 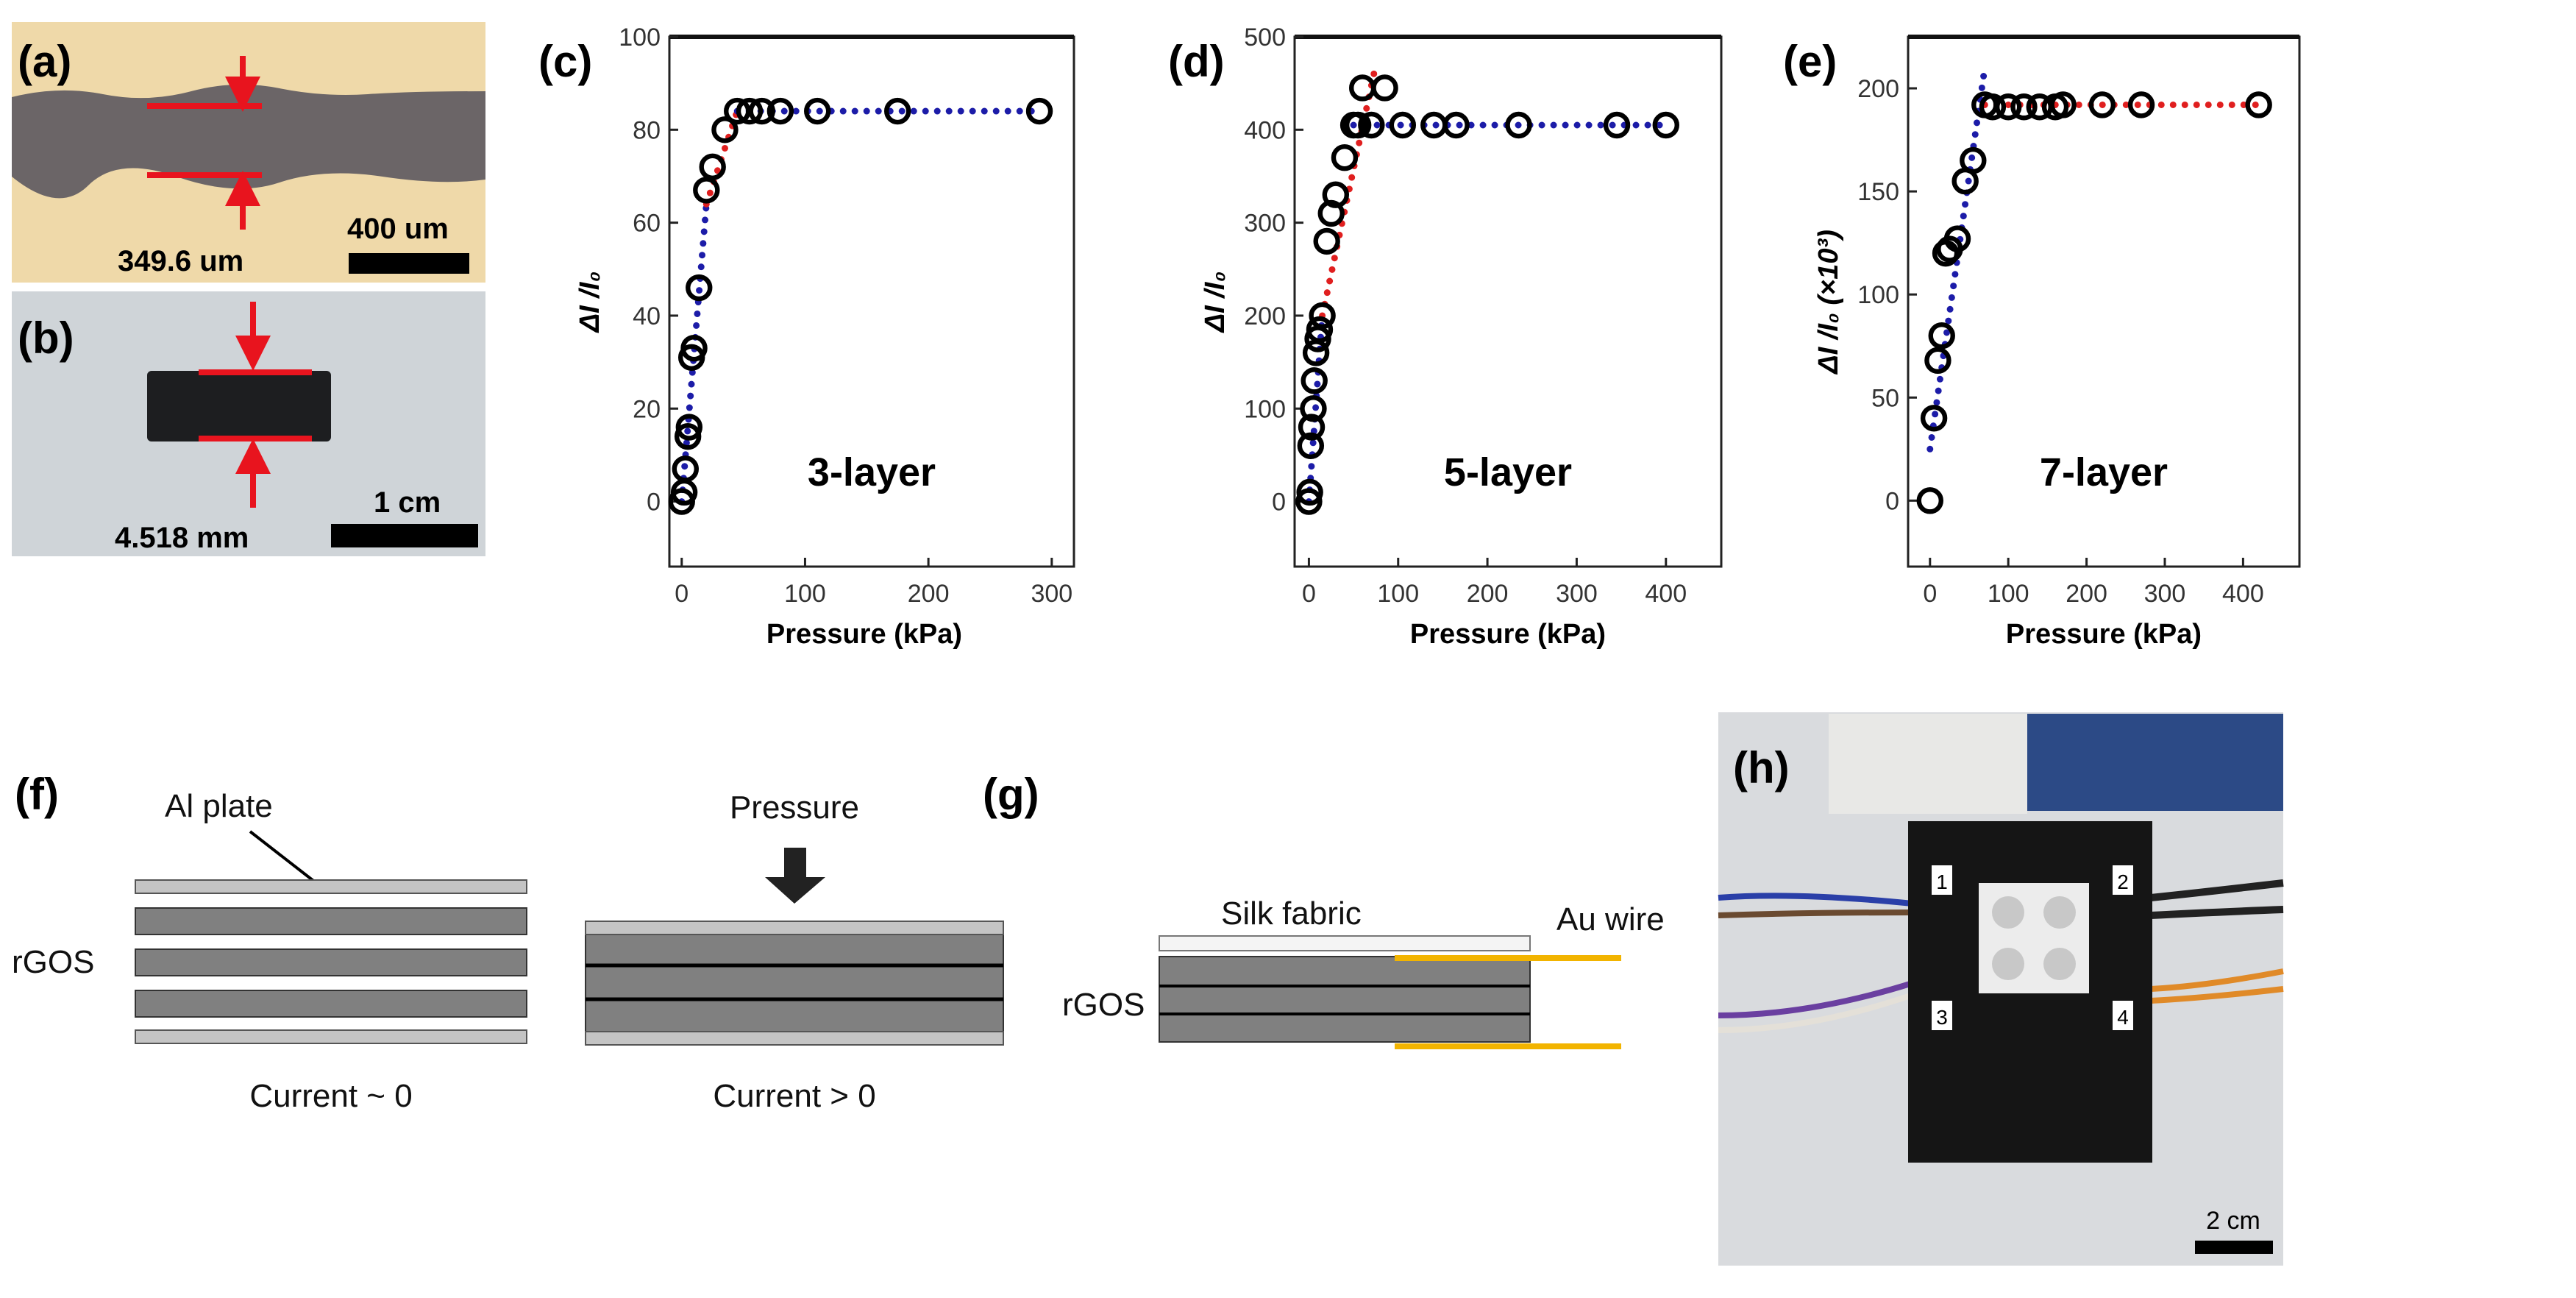 I want to click on silk-sensor-pad, so click(x=2034, y=938).